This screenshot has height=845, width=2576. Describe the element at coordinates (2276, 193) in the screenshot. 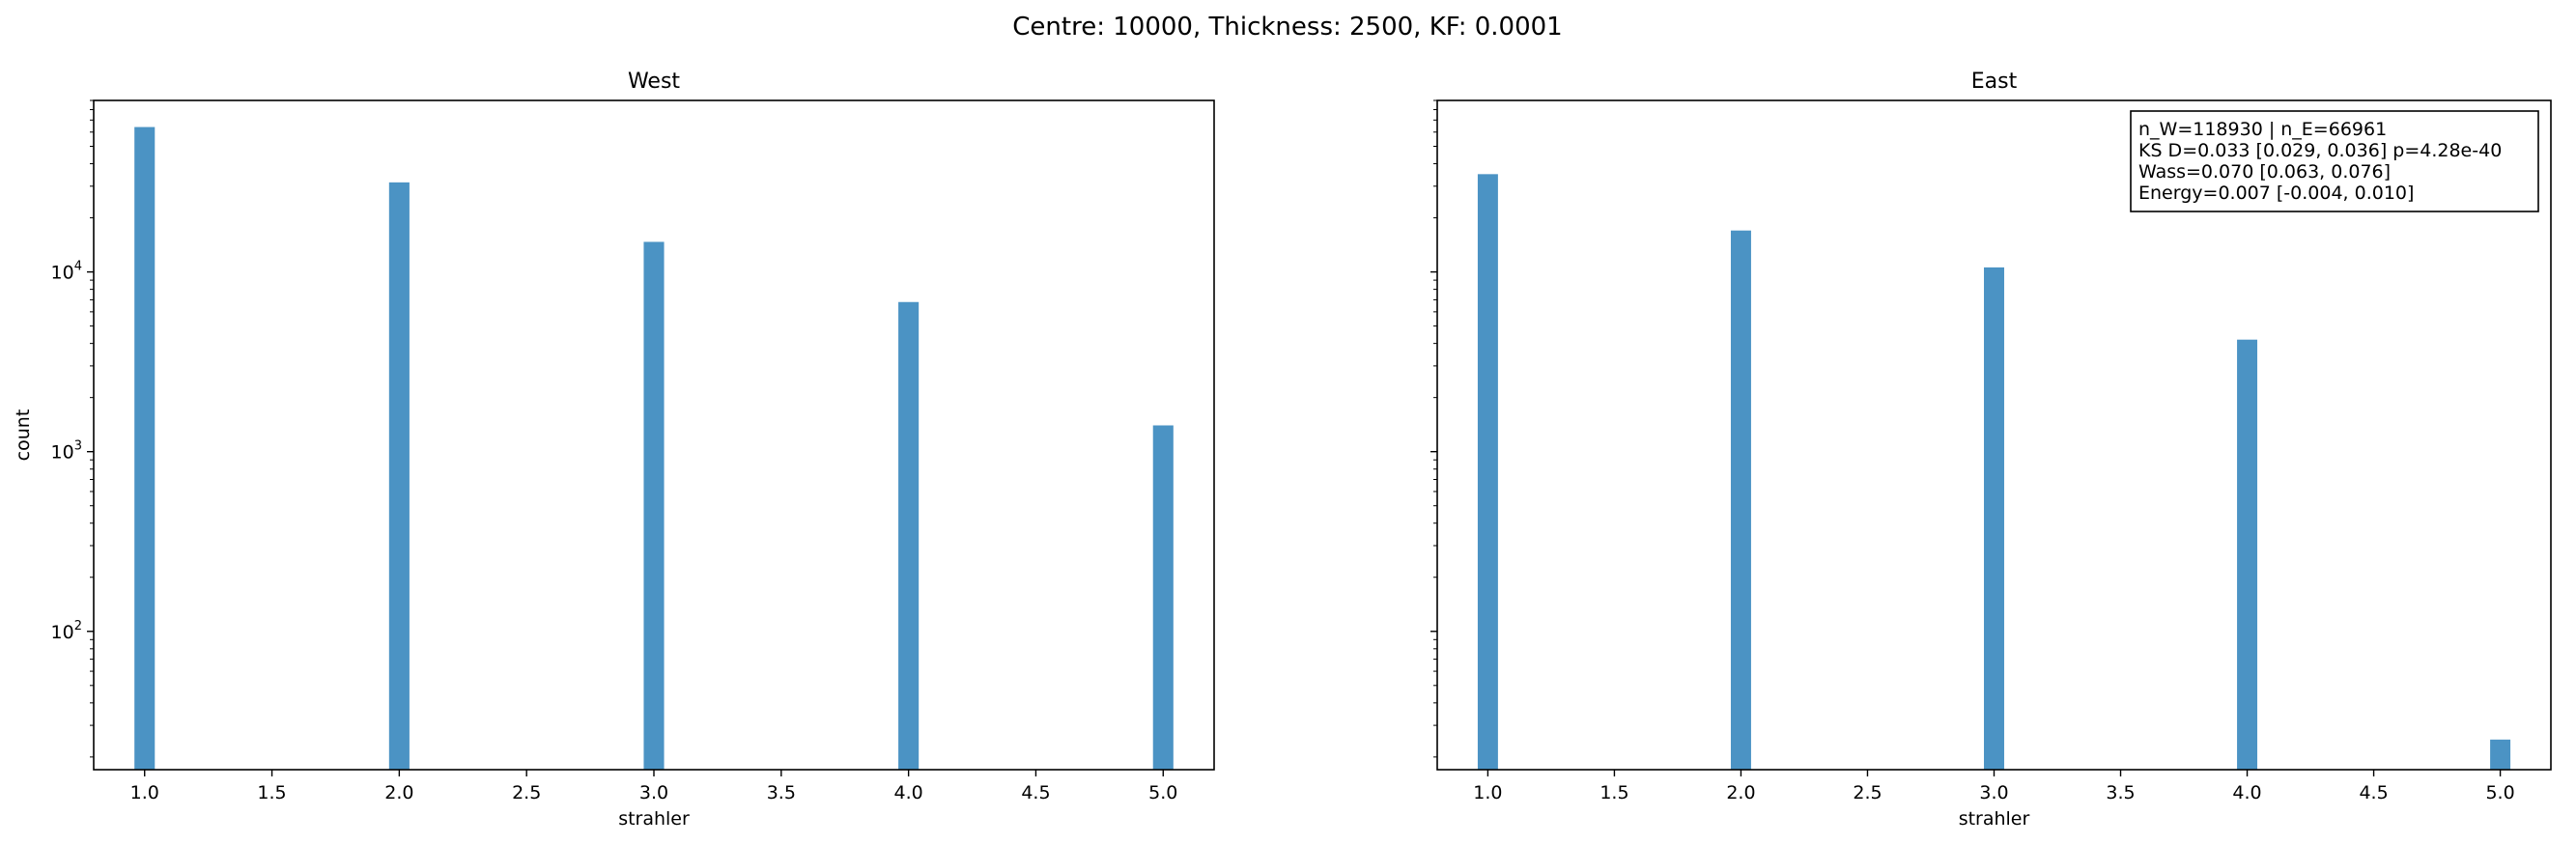

I see `stats-annotation-line: Energy=0.007 [-0.004, 0.010]` at that location.